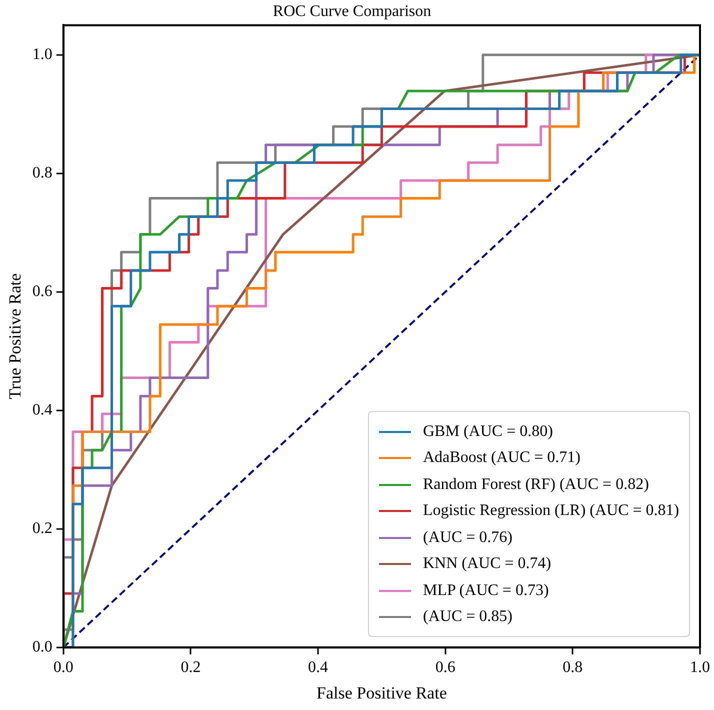  What do you see at coordinates (488, 431) in the screenshot?
I see `legend-label: GBM (AUC = 0.80)` at bounding box center [488, 431].